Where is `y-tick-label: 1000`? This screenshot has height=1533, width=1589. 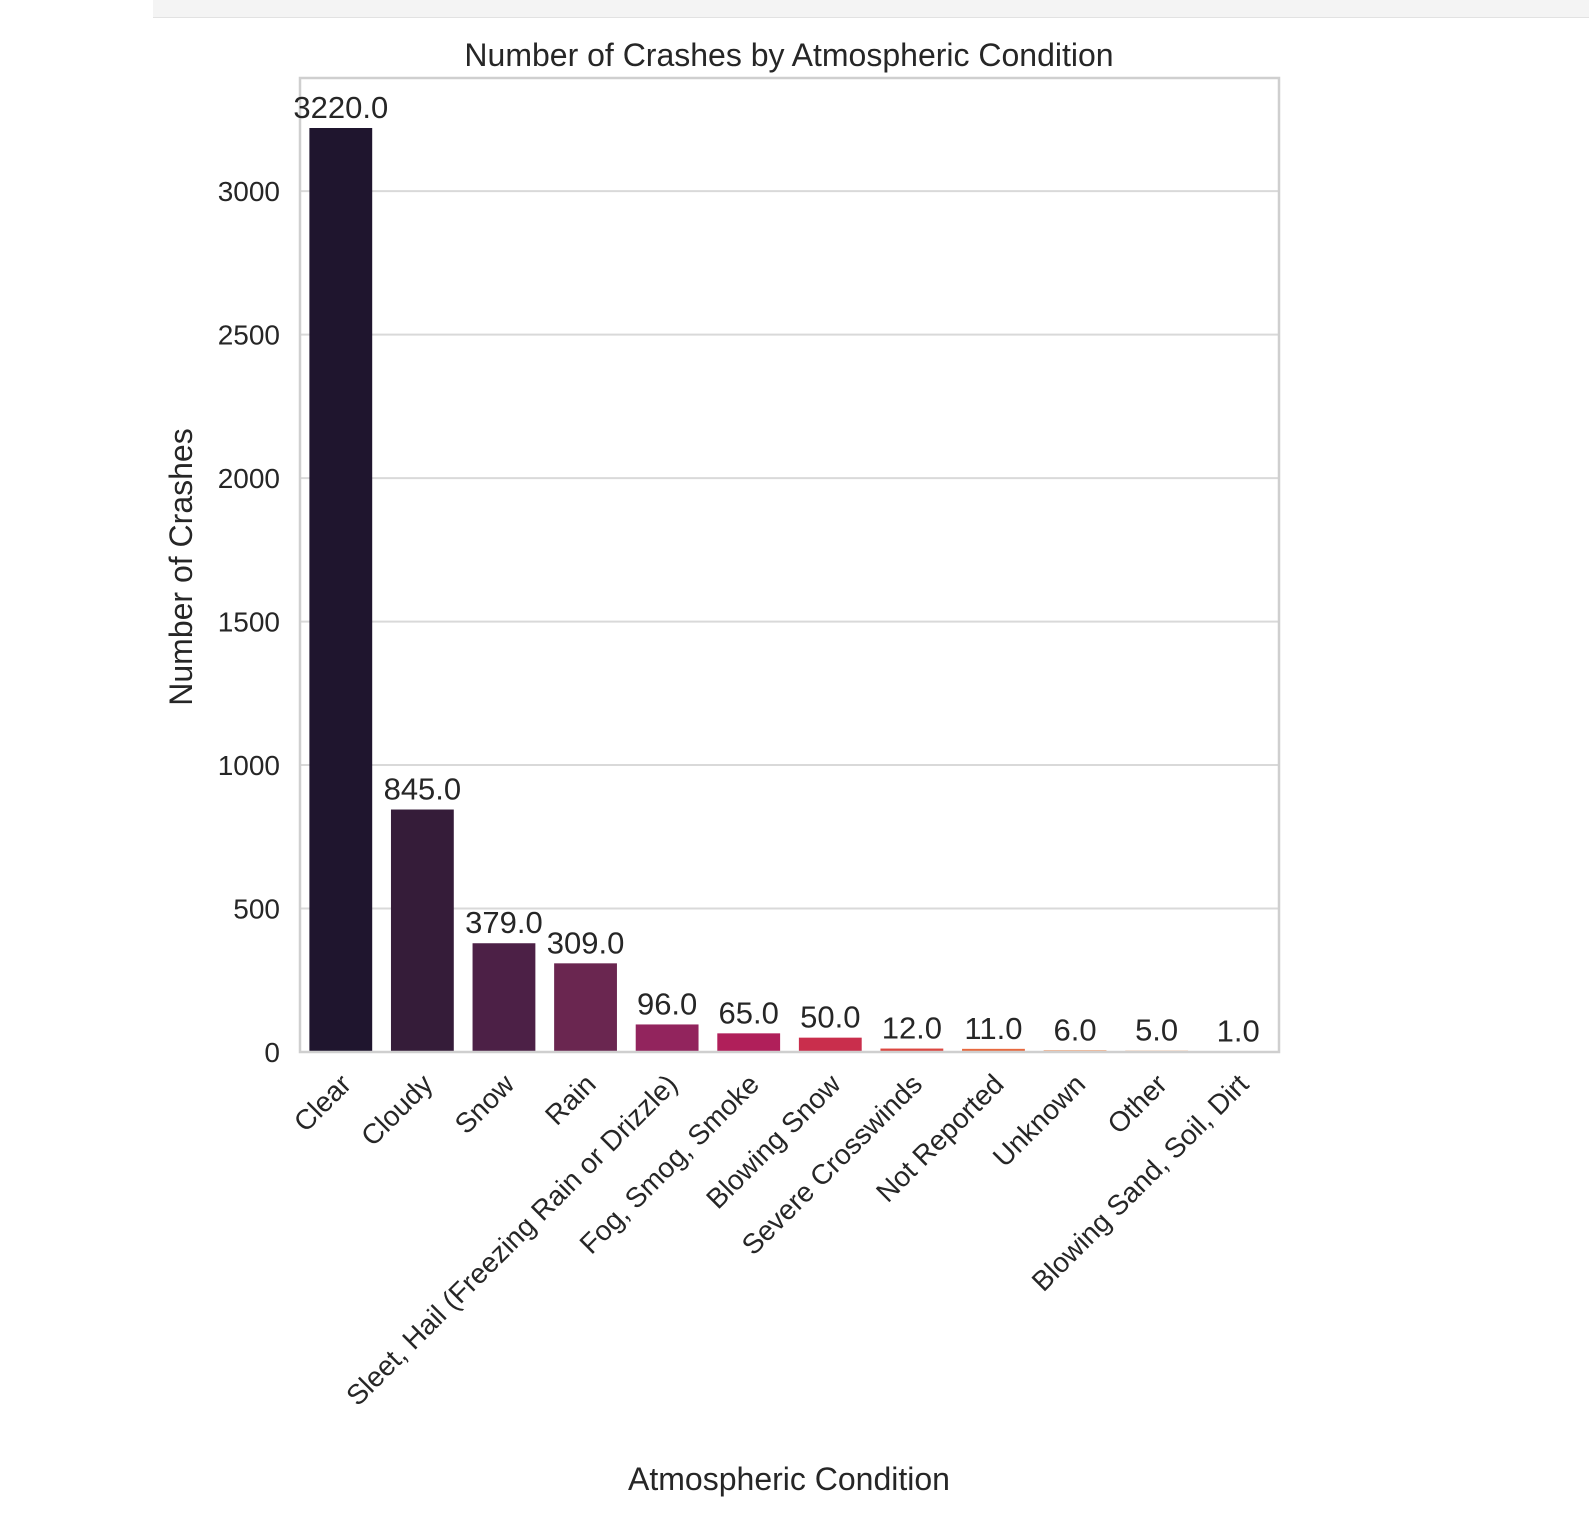
y-tick-label: 1000 is located at coordinates (249, 765).